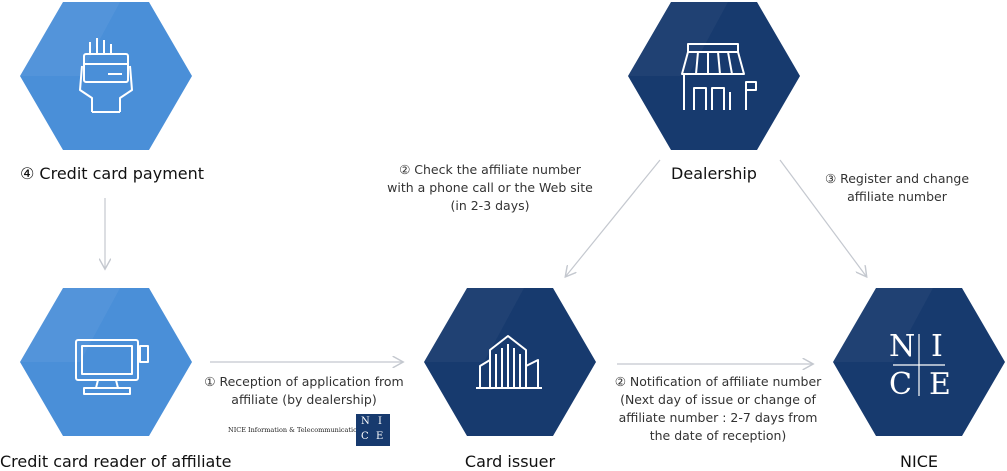 The width and height of the screenshot is (1007, 471). I want to click on brand-logo-letter-n: N, so click(365, 421).